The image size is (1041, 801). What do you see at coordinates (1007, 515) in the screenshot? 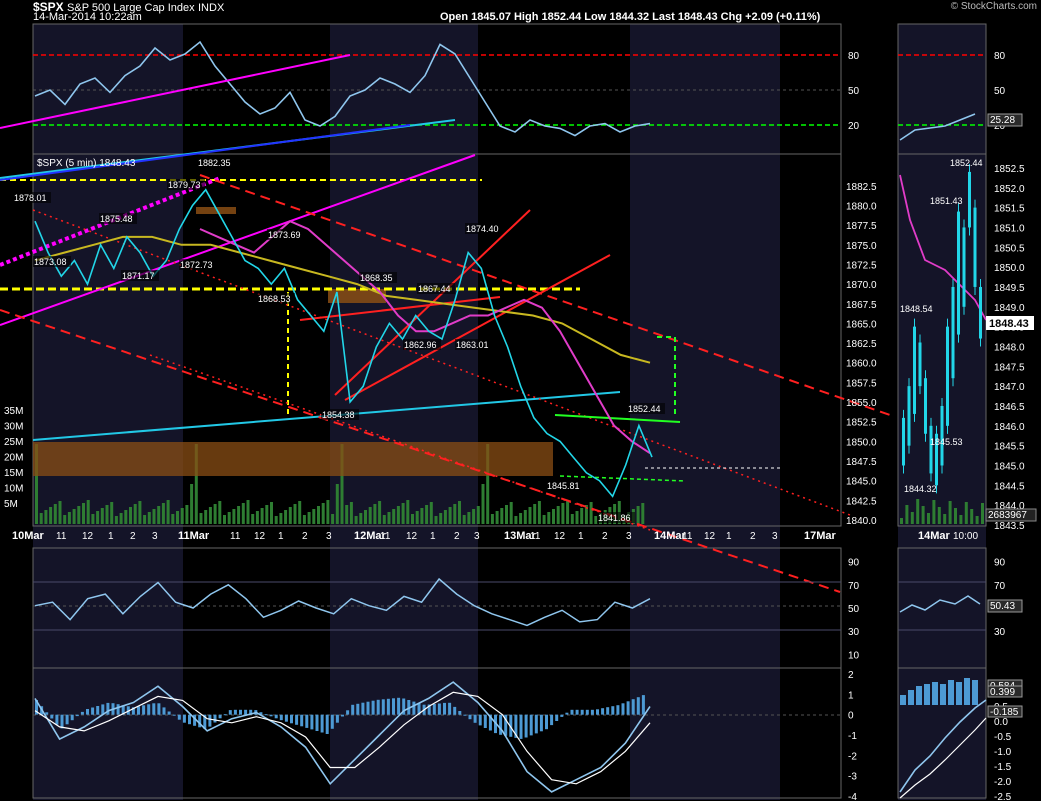
I see `side-volume: 2683967` at bounding box center [1007, 515].